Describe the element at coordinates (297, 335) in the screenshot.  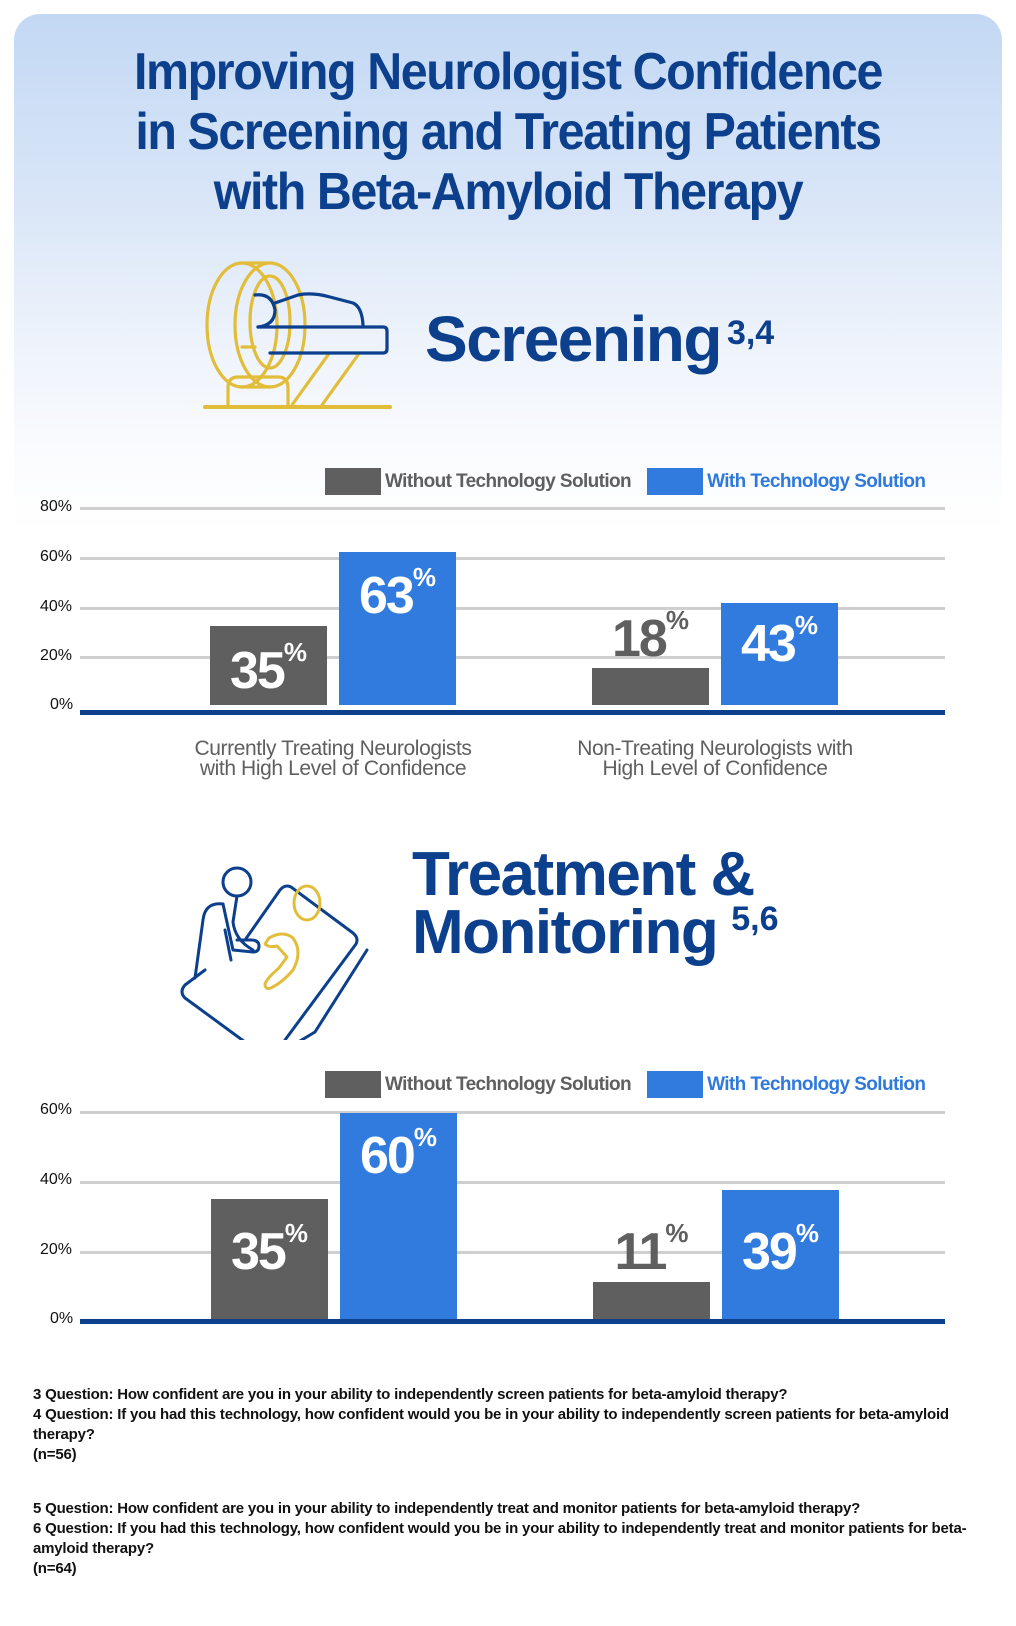
I see `mri-scanner-icon` at that location.